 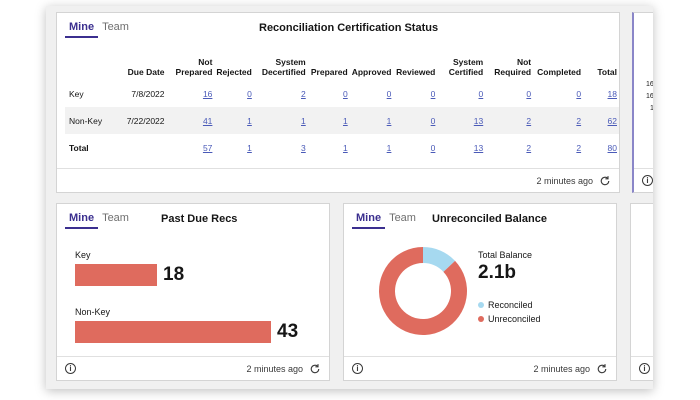 I want to click on bar-label-non-key: Non-Key, so click(x=93, y=312).